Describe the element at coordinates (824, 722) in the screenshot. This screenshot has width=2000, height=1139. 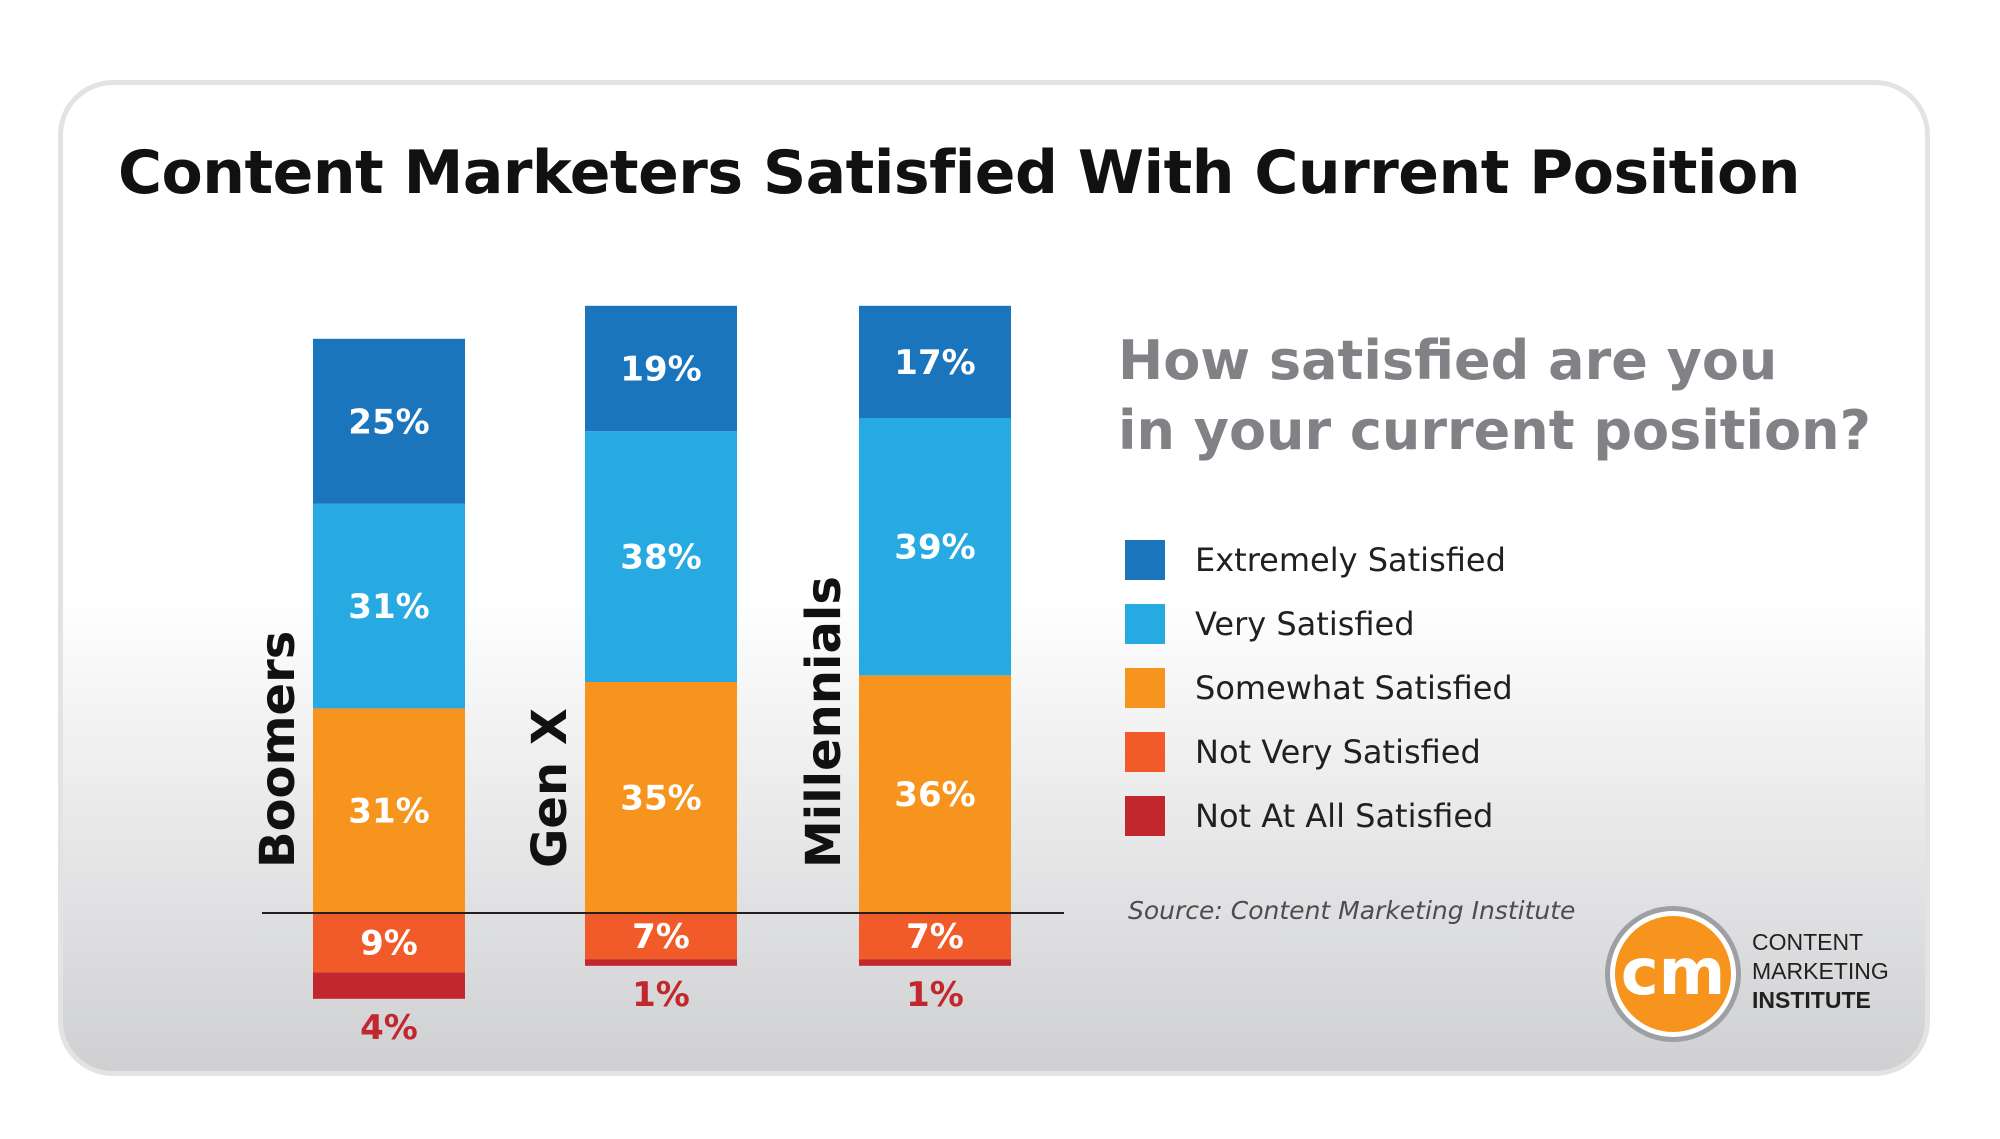
I see `category-label-millennials: Millennials` at that location.